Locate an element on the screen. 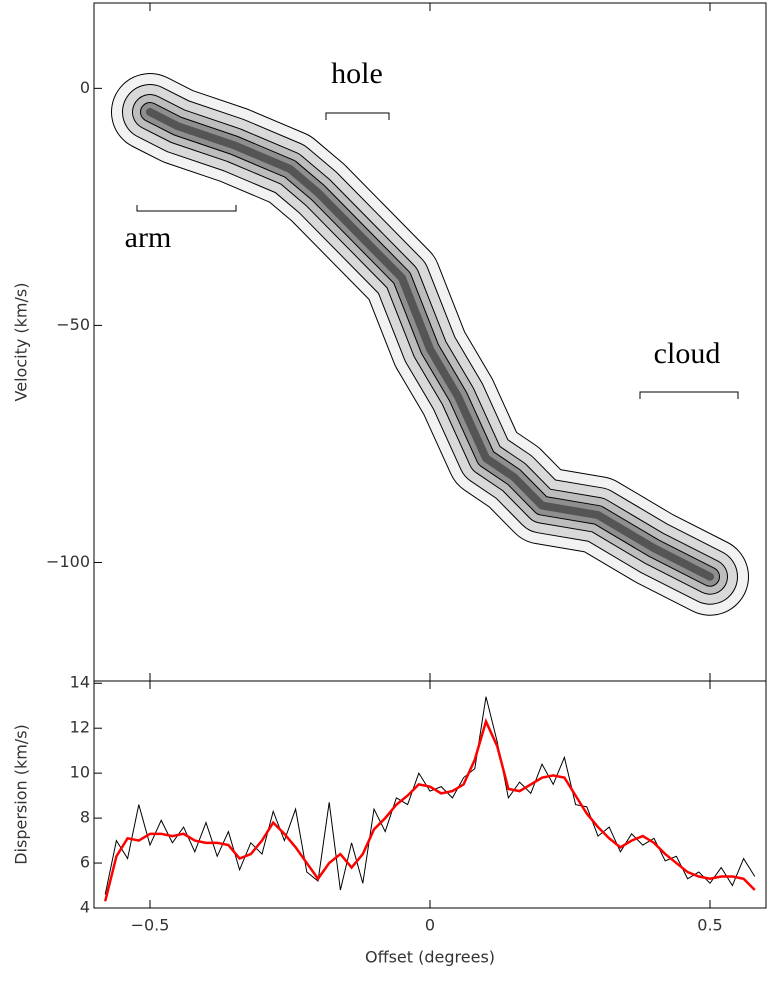 This screenshot has width=767, height=984. annotation: cloud is located at coordinates (687, 353).